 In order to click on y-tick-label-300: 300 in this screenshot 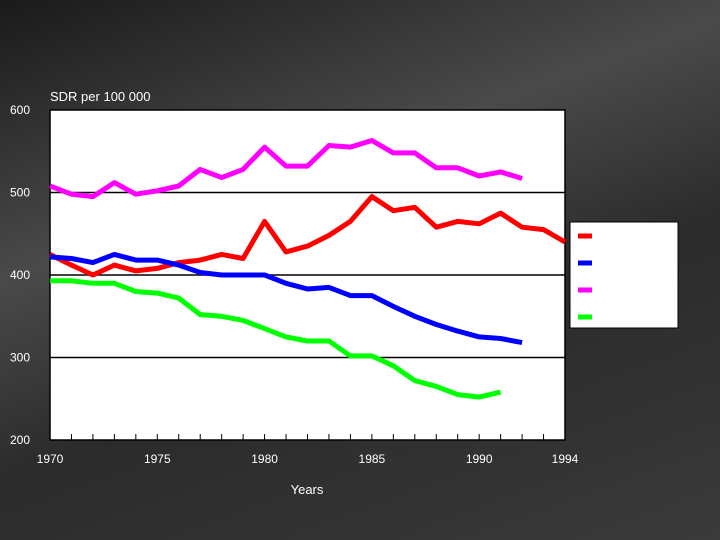, I will do `click(20, 358)`.